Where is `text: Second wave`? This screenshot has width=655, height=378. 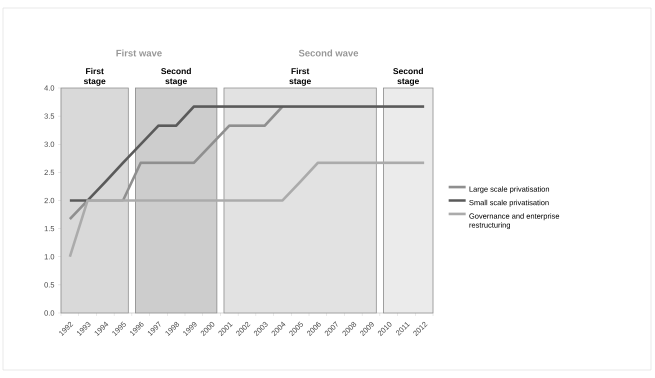
text: Second wave is located at coordinates (328, 53).